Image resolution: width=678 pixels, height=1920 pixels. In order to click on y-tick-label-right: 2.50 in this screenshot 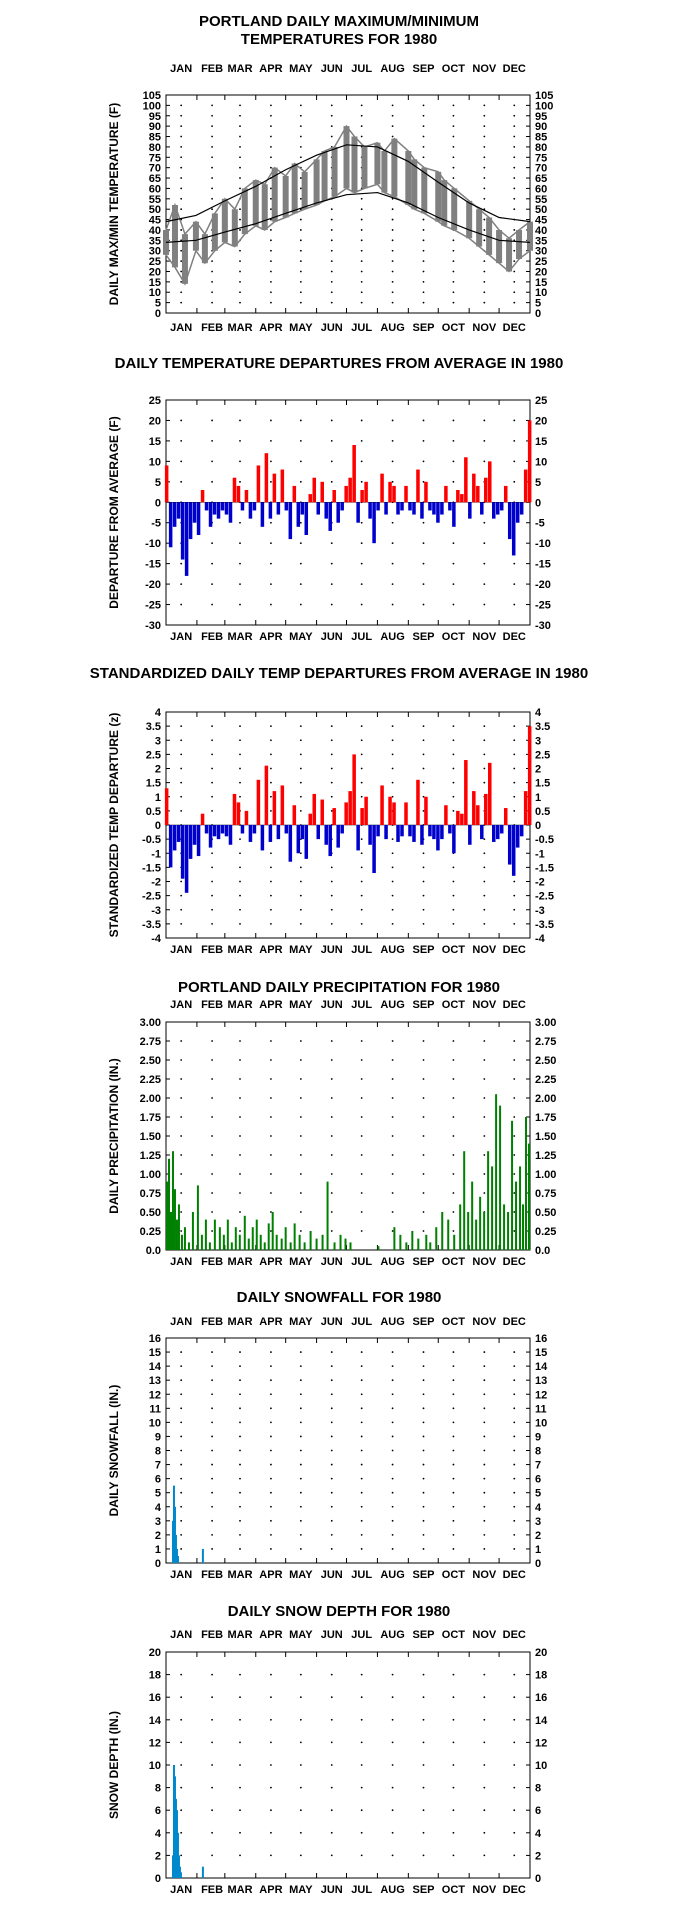, I will do `click(545, 1061)`.